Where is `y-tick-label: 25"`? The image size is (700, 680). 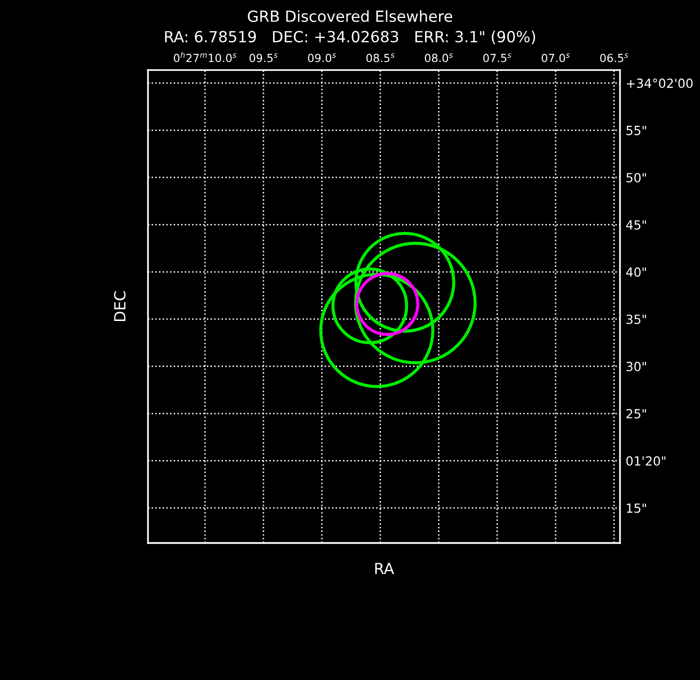
y-tick-label: 25" is located at coordinates (636, 413).